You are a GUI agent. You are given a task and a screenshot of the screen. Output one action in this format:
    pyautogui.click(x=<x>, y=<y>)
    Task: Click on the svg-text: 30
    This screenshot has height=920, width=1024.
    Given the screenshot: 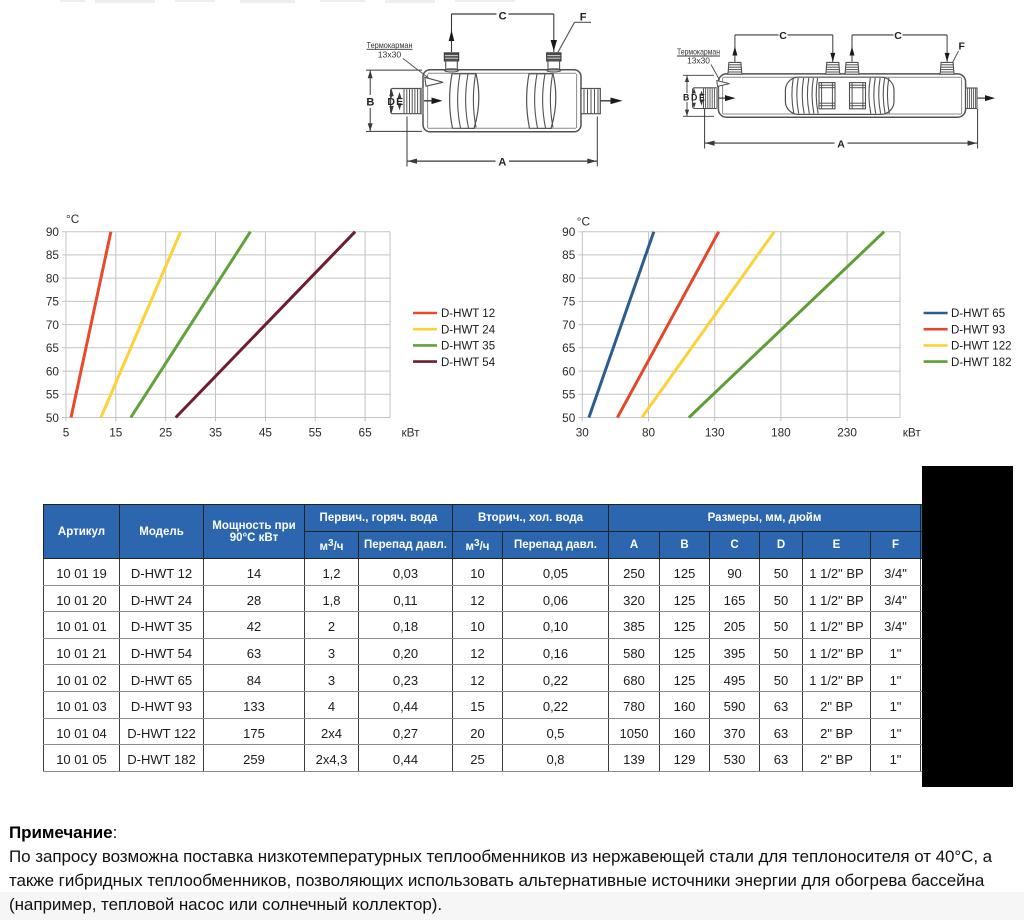 What is the action you would take?
    pyautogui.click(x=583, y=432)
    